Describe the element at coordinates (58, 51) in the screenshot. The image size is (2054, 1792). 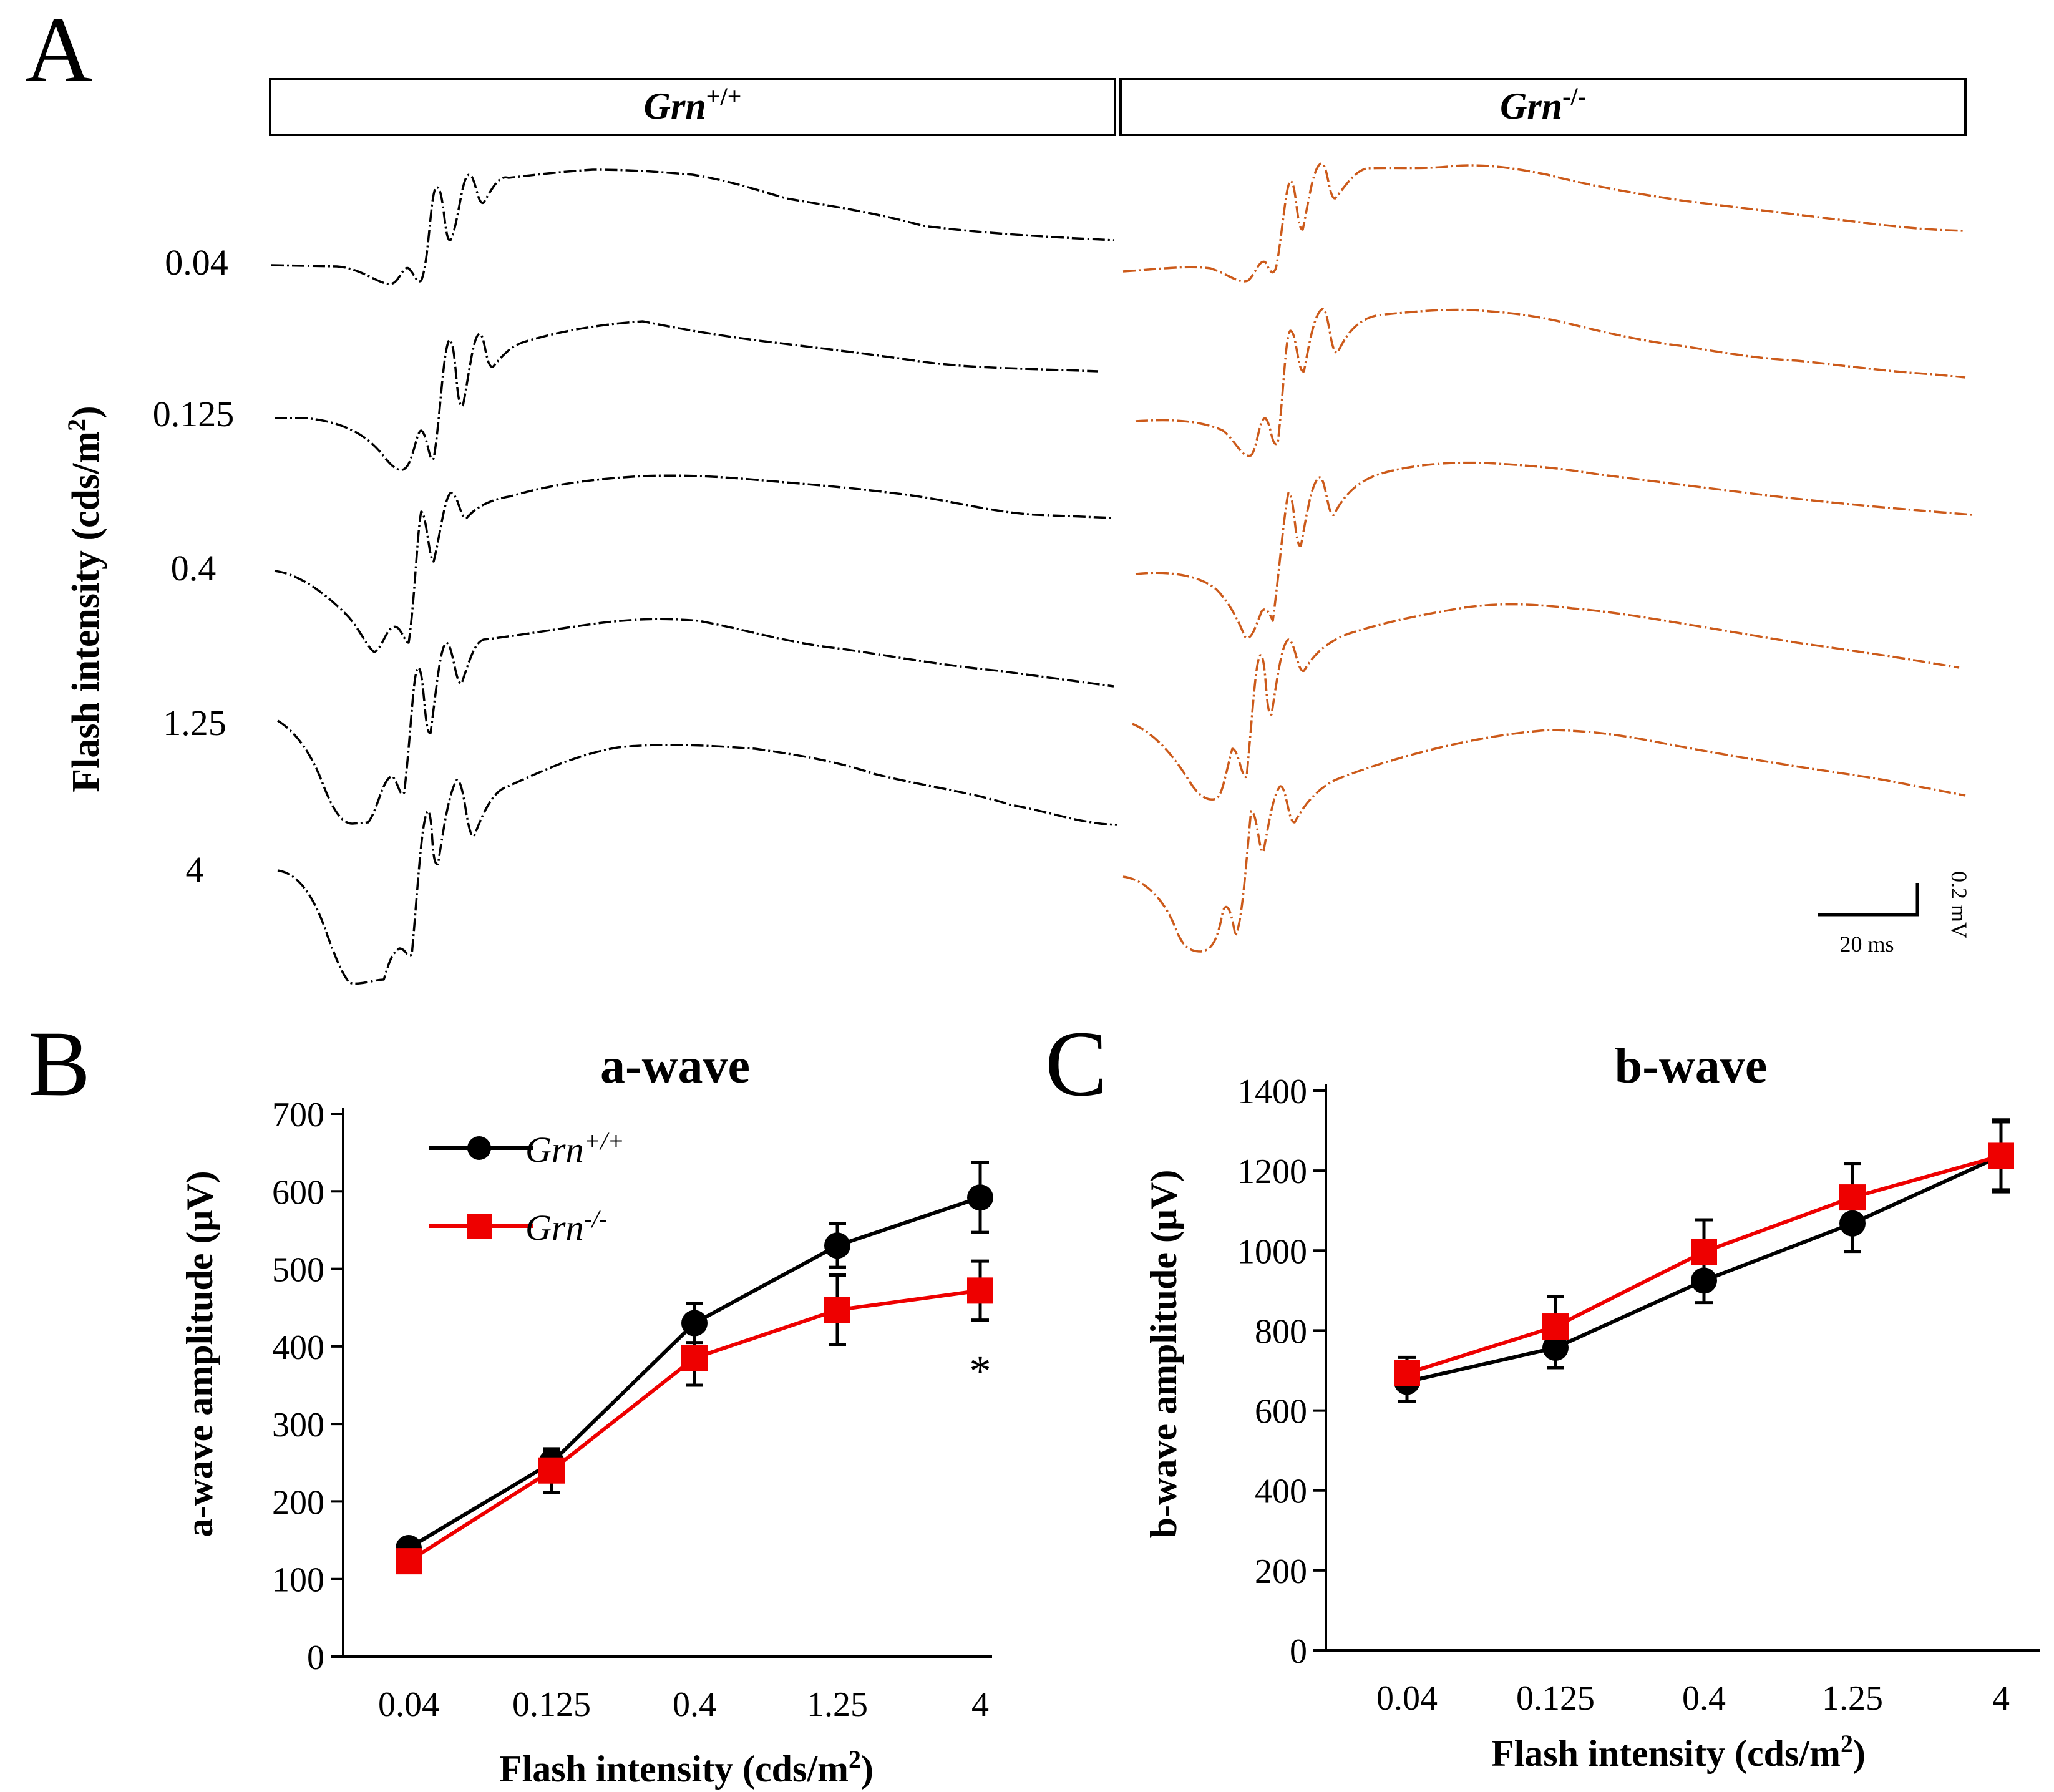
I see `panel-a-letter: A` at that location.